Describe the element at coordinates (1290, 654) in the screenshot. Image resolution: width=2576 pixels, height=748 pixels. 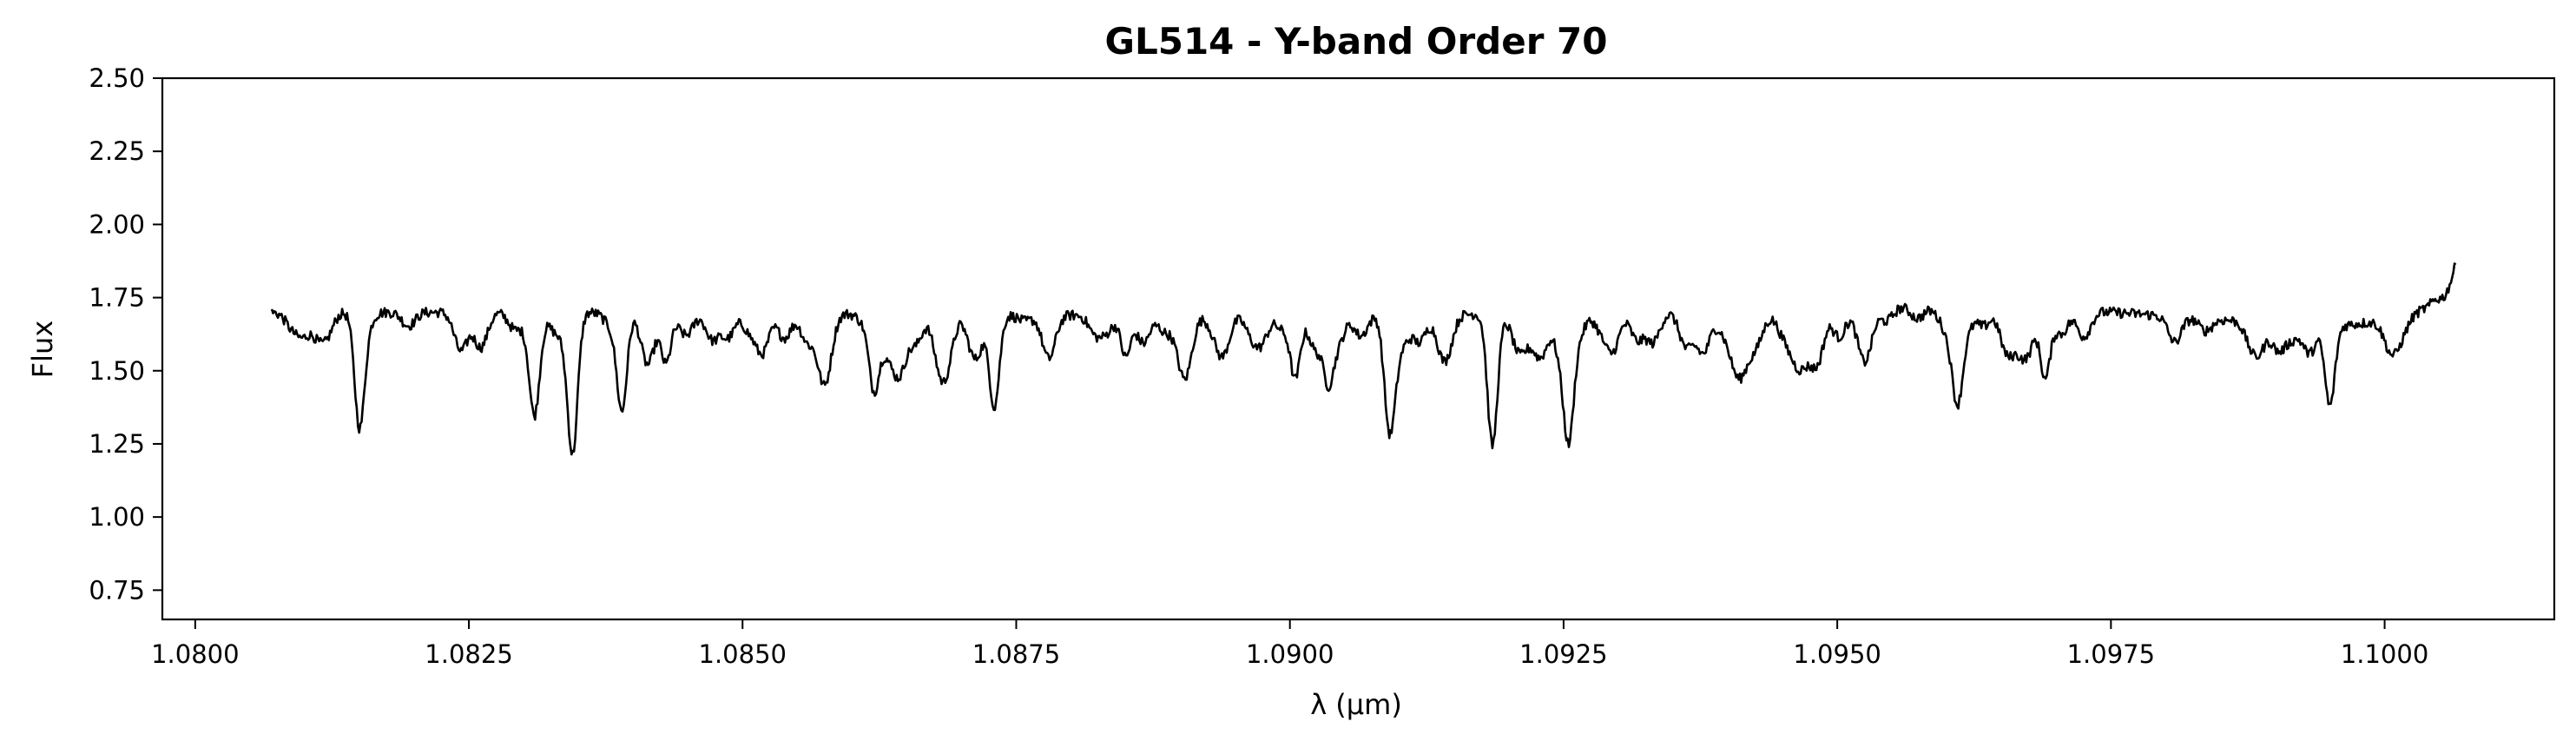
I see `x-tick-label: 1.0900` at that location.